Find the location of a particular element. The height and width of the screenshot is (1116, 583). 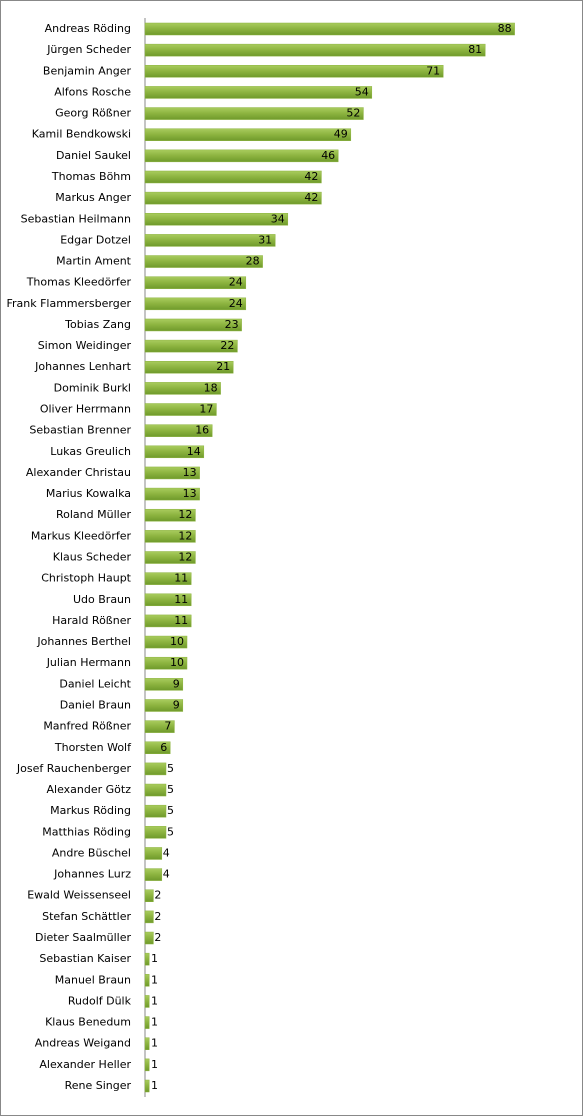

y-tick-label: Julian Hermann is located at coordinates (88, 662).